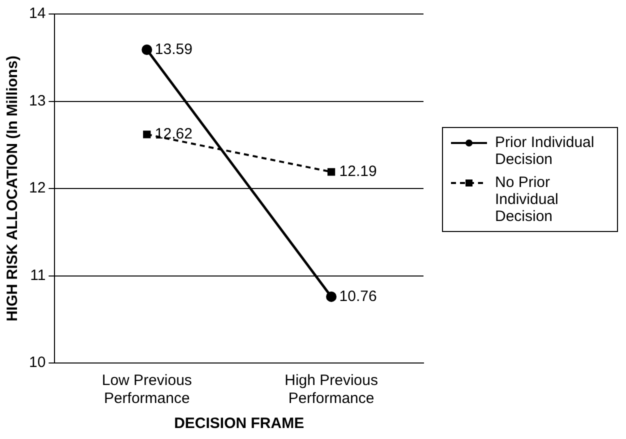 The height and width of the screenshot is (439, 626). Describe the element at coordinates (37, 101) in the screenshot. I see `y-tick-label: 13` at that location.